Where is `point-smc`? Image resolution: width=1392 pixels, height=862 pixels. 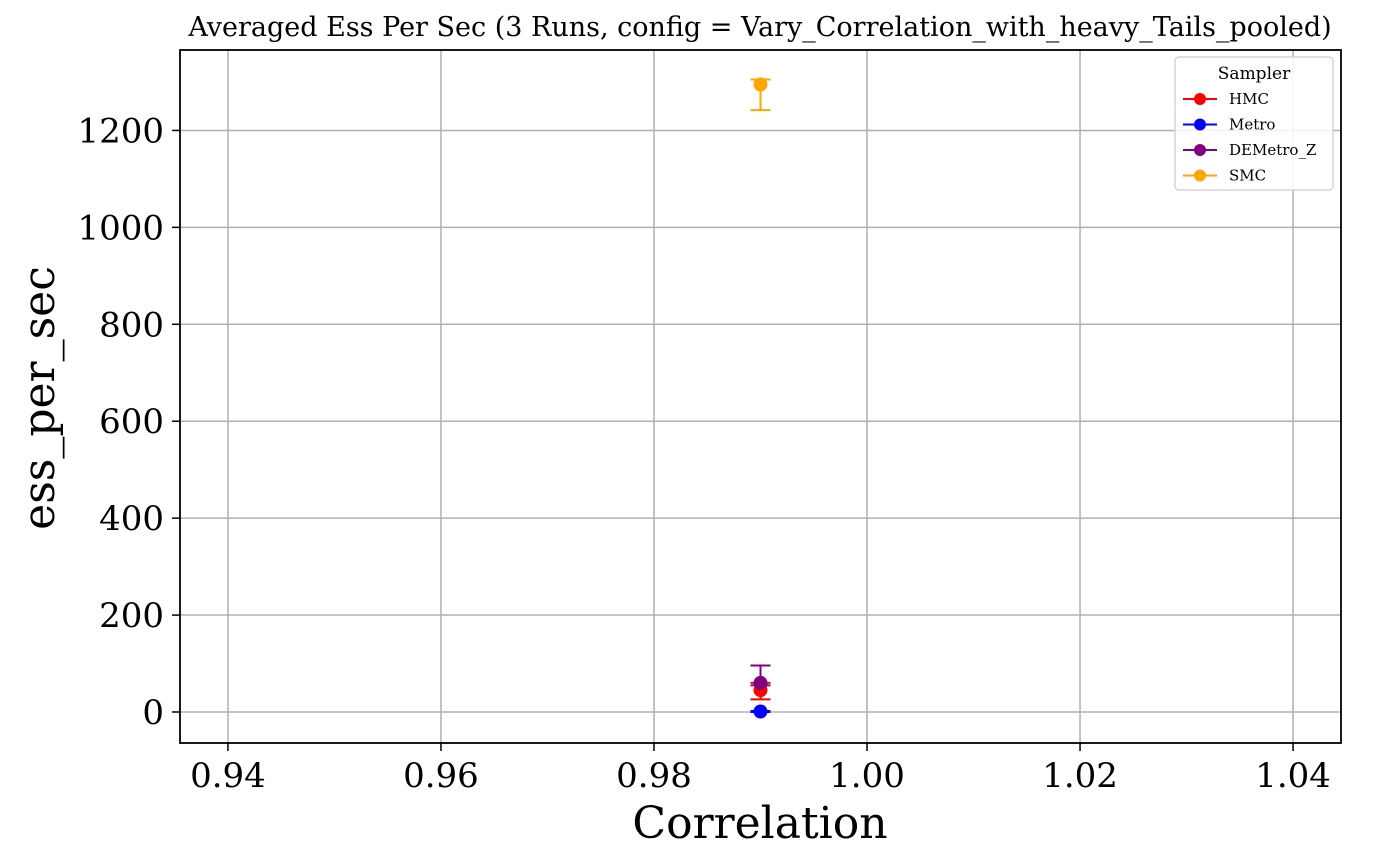 point-smc is located at coordinates (760, 84).